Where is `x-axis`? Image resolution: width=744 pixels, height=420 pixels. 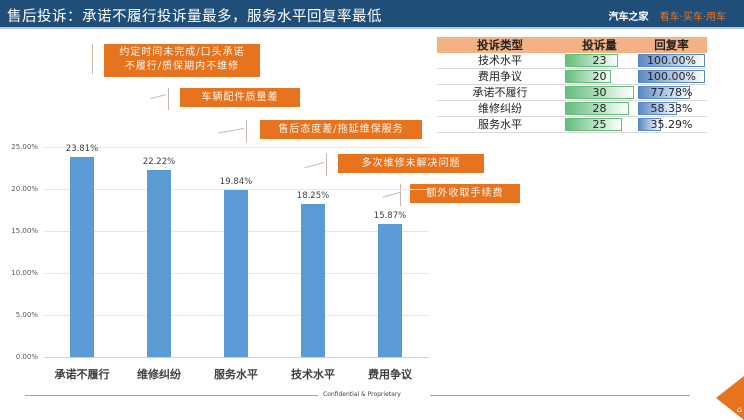 x-axis is located at coordinates (236, 357).